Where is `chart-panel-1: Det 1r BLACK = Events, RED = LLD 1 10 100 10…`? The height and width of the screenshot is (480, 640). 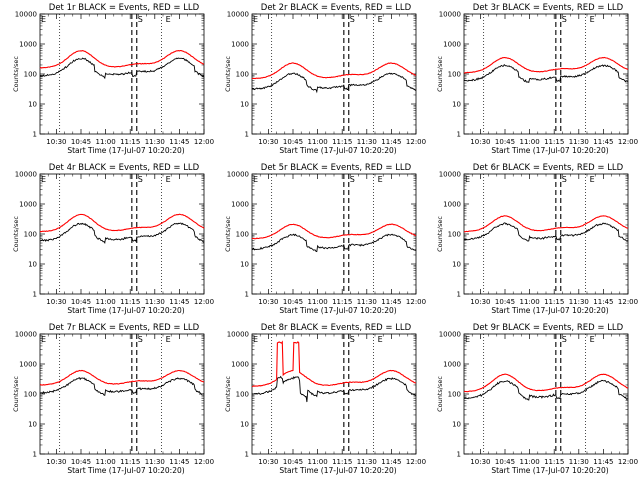
chart-panel-1: Det 1r BLACK = Events, RED = LLD 1 10 100 10… is located at coordinates (113, 79).